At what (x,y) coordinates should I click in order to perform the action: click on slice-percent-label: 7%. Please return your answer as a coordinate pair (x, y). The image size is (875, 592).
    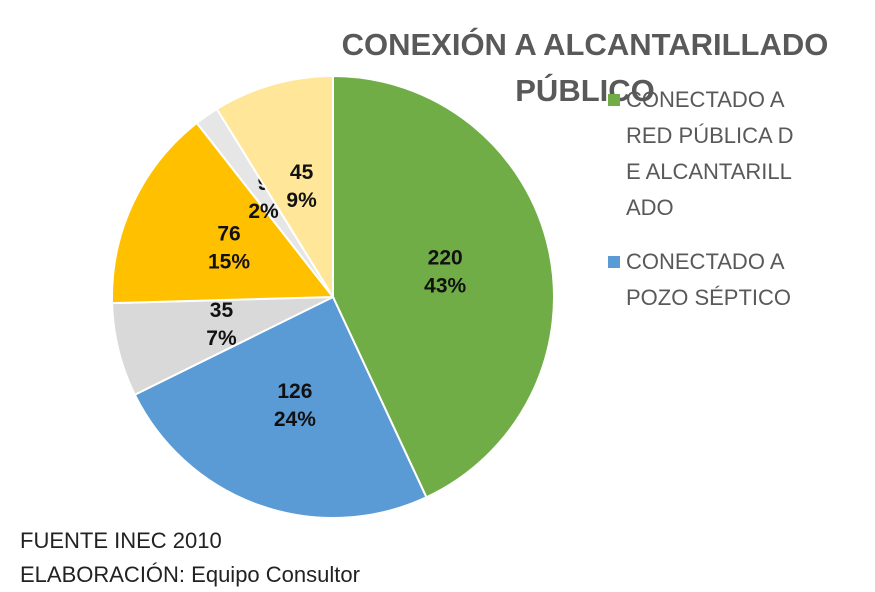
    Looking at the image, I should click on (221, 338).